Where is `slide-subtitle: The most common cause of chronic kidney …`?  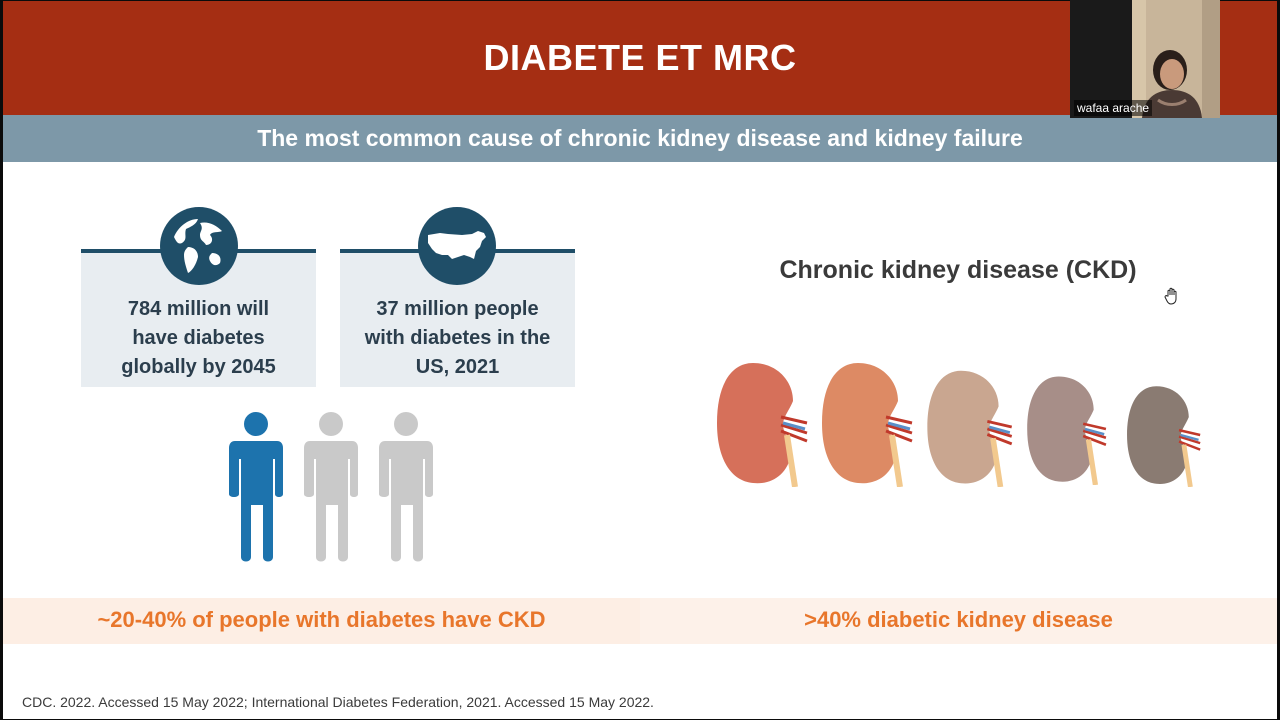
slide-subtitle: The most common cause of chronic kidney … is located at coordinates (640, 138).